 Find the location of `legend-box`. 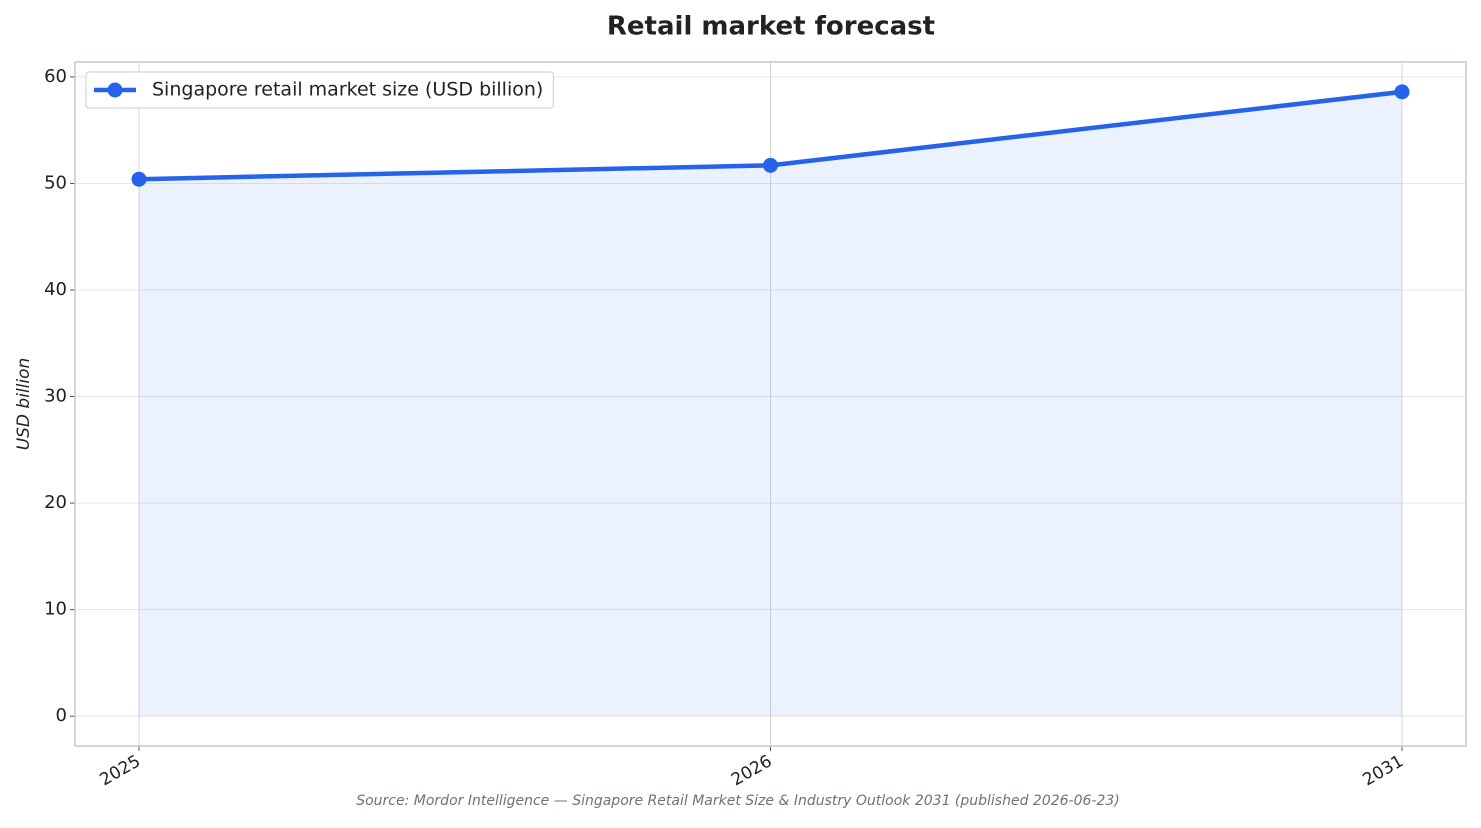

legend-box is located at coordinates (319, 90).